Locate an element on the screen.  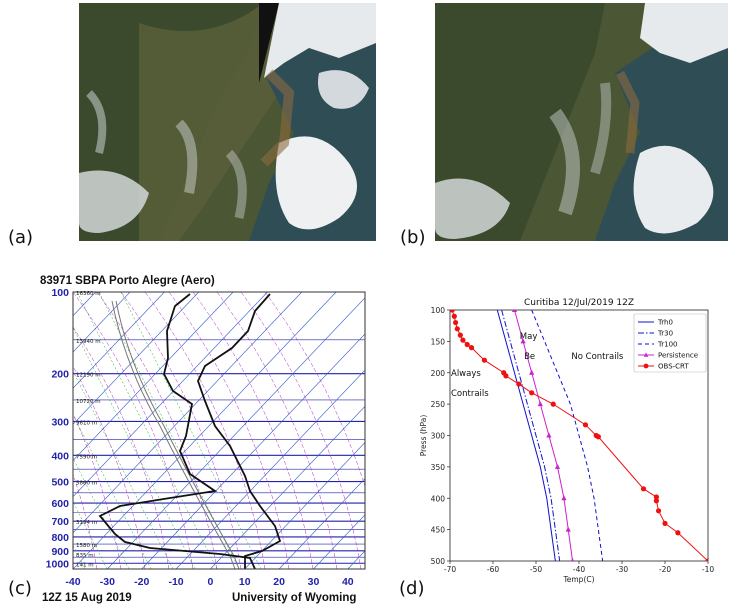
x-tick-label: -10 is located at coordinates (708, 569).